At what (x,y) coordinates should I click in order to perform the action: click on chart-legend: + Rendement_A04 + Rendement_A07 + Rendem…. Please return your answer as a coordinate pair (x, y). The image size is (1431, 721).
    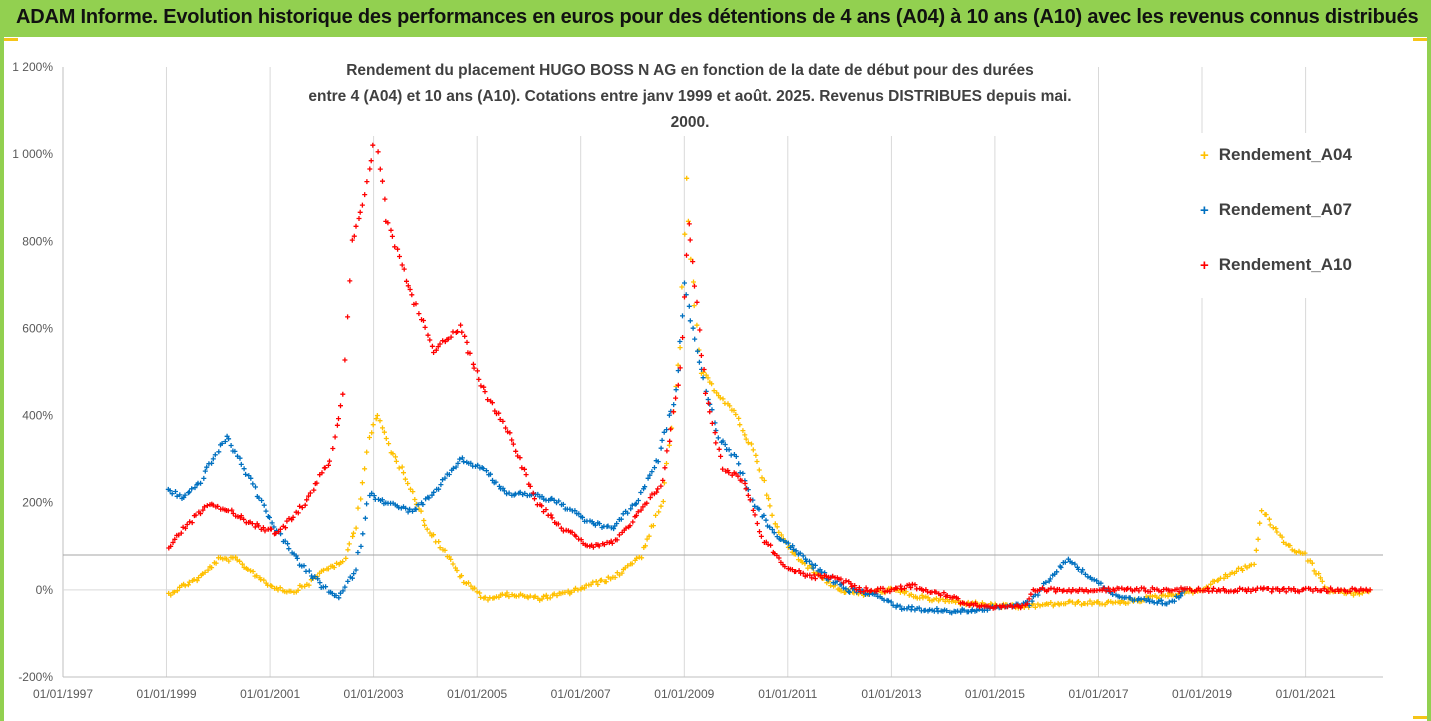
    Looking at the image, I should click on (1265, 215).